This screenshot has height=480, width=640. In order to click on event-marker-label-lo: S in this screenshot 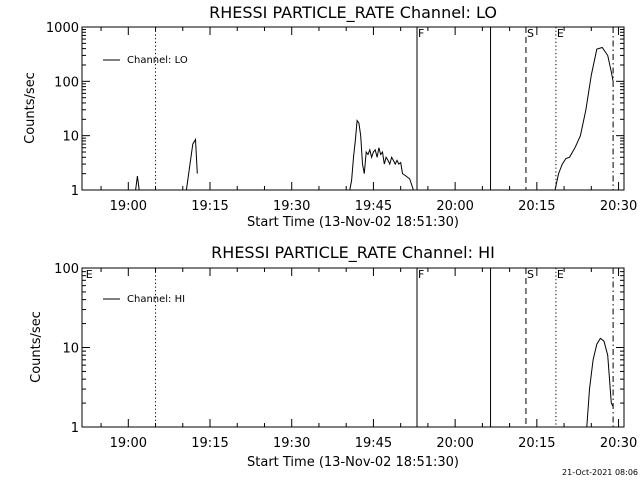, I will do `click(530, 33)`.